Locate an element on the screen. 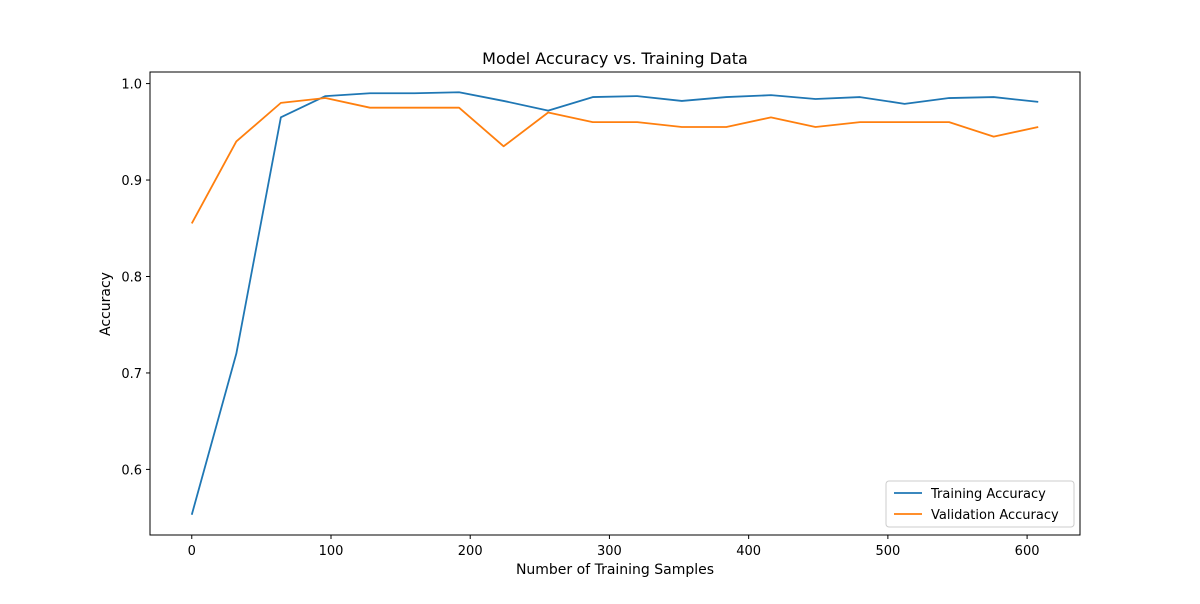 Image resolution: width=1200 pixels, height=604 pixels. legend: Training Accuracy Validation Accuracy is located at coordinates (980, 504).